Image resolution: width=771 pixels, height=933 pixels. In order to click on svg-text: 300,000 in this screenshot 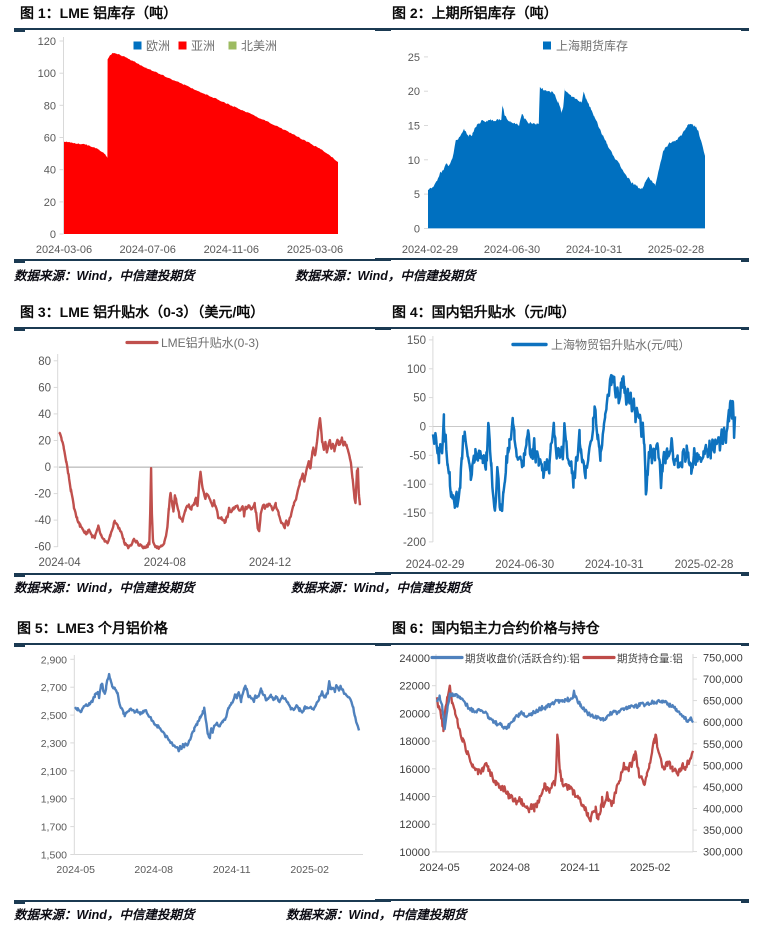, I will do `click(723, 853)`.